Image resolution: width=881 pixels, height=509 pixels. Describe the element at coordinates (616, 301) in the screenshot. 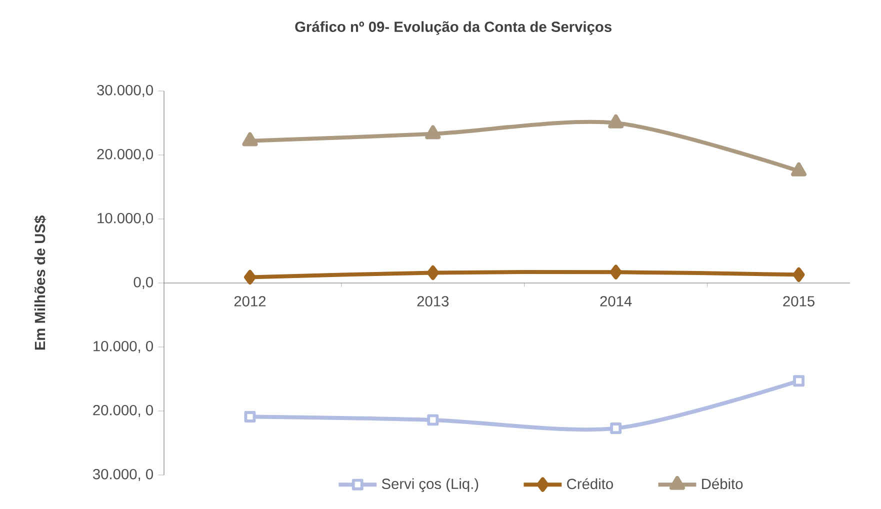

I see `x-tick-label: 2014` at that location.